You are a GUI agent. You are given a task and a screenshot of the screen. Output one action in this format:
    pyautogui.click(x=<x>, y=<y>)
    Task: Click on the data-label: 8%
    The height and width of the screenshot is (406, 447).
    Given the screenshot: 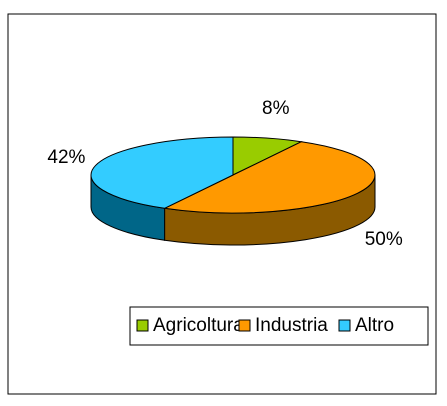 What is the action you would take?
    pyautogui.click(x=276, y=108)
    